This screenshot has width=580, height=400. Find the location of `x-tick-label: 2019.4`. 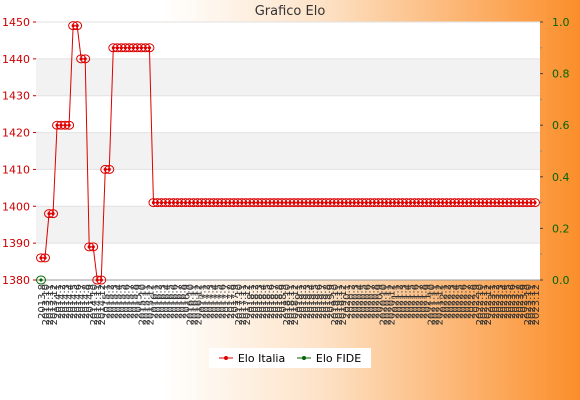

x-tick-label: 2019.4 is located at coordinates (311, 301).